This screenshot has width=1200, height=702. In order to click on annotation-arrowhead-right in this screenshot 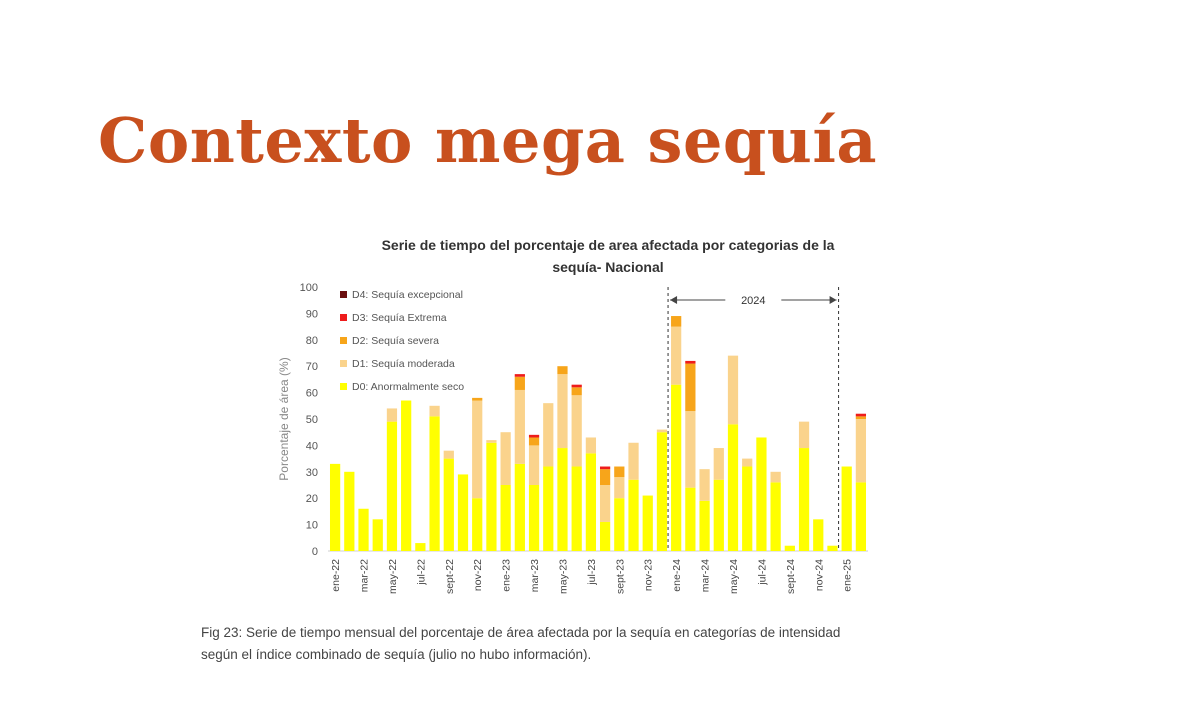, I will do `click(833, 300)`.